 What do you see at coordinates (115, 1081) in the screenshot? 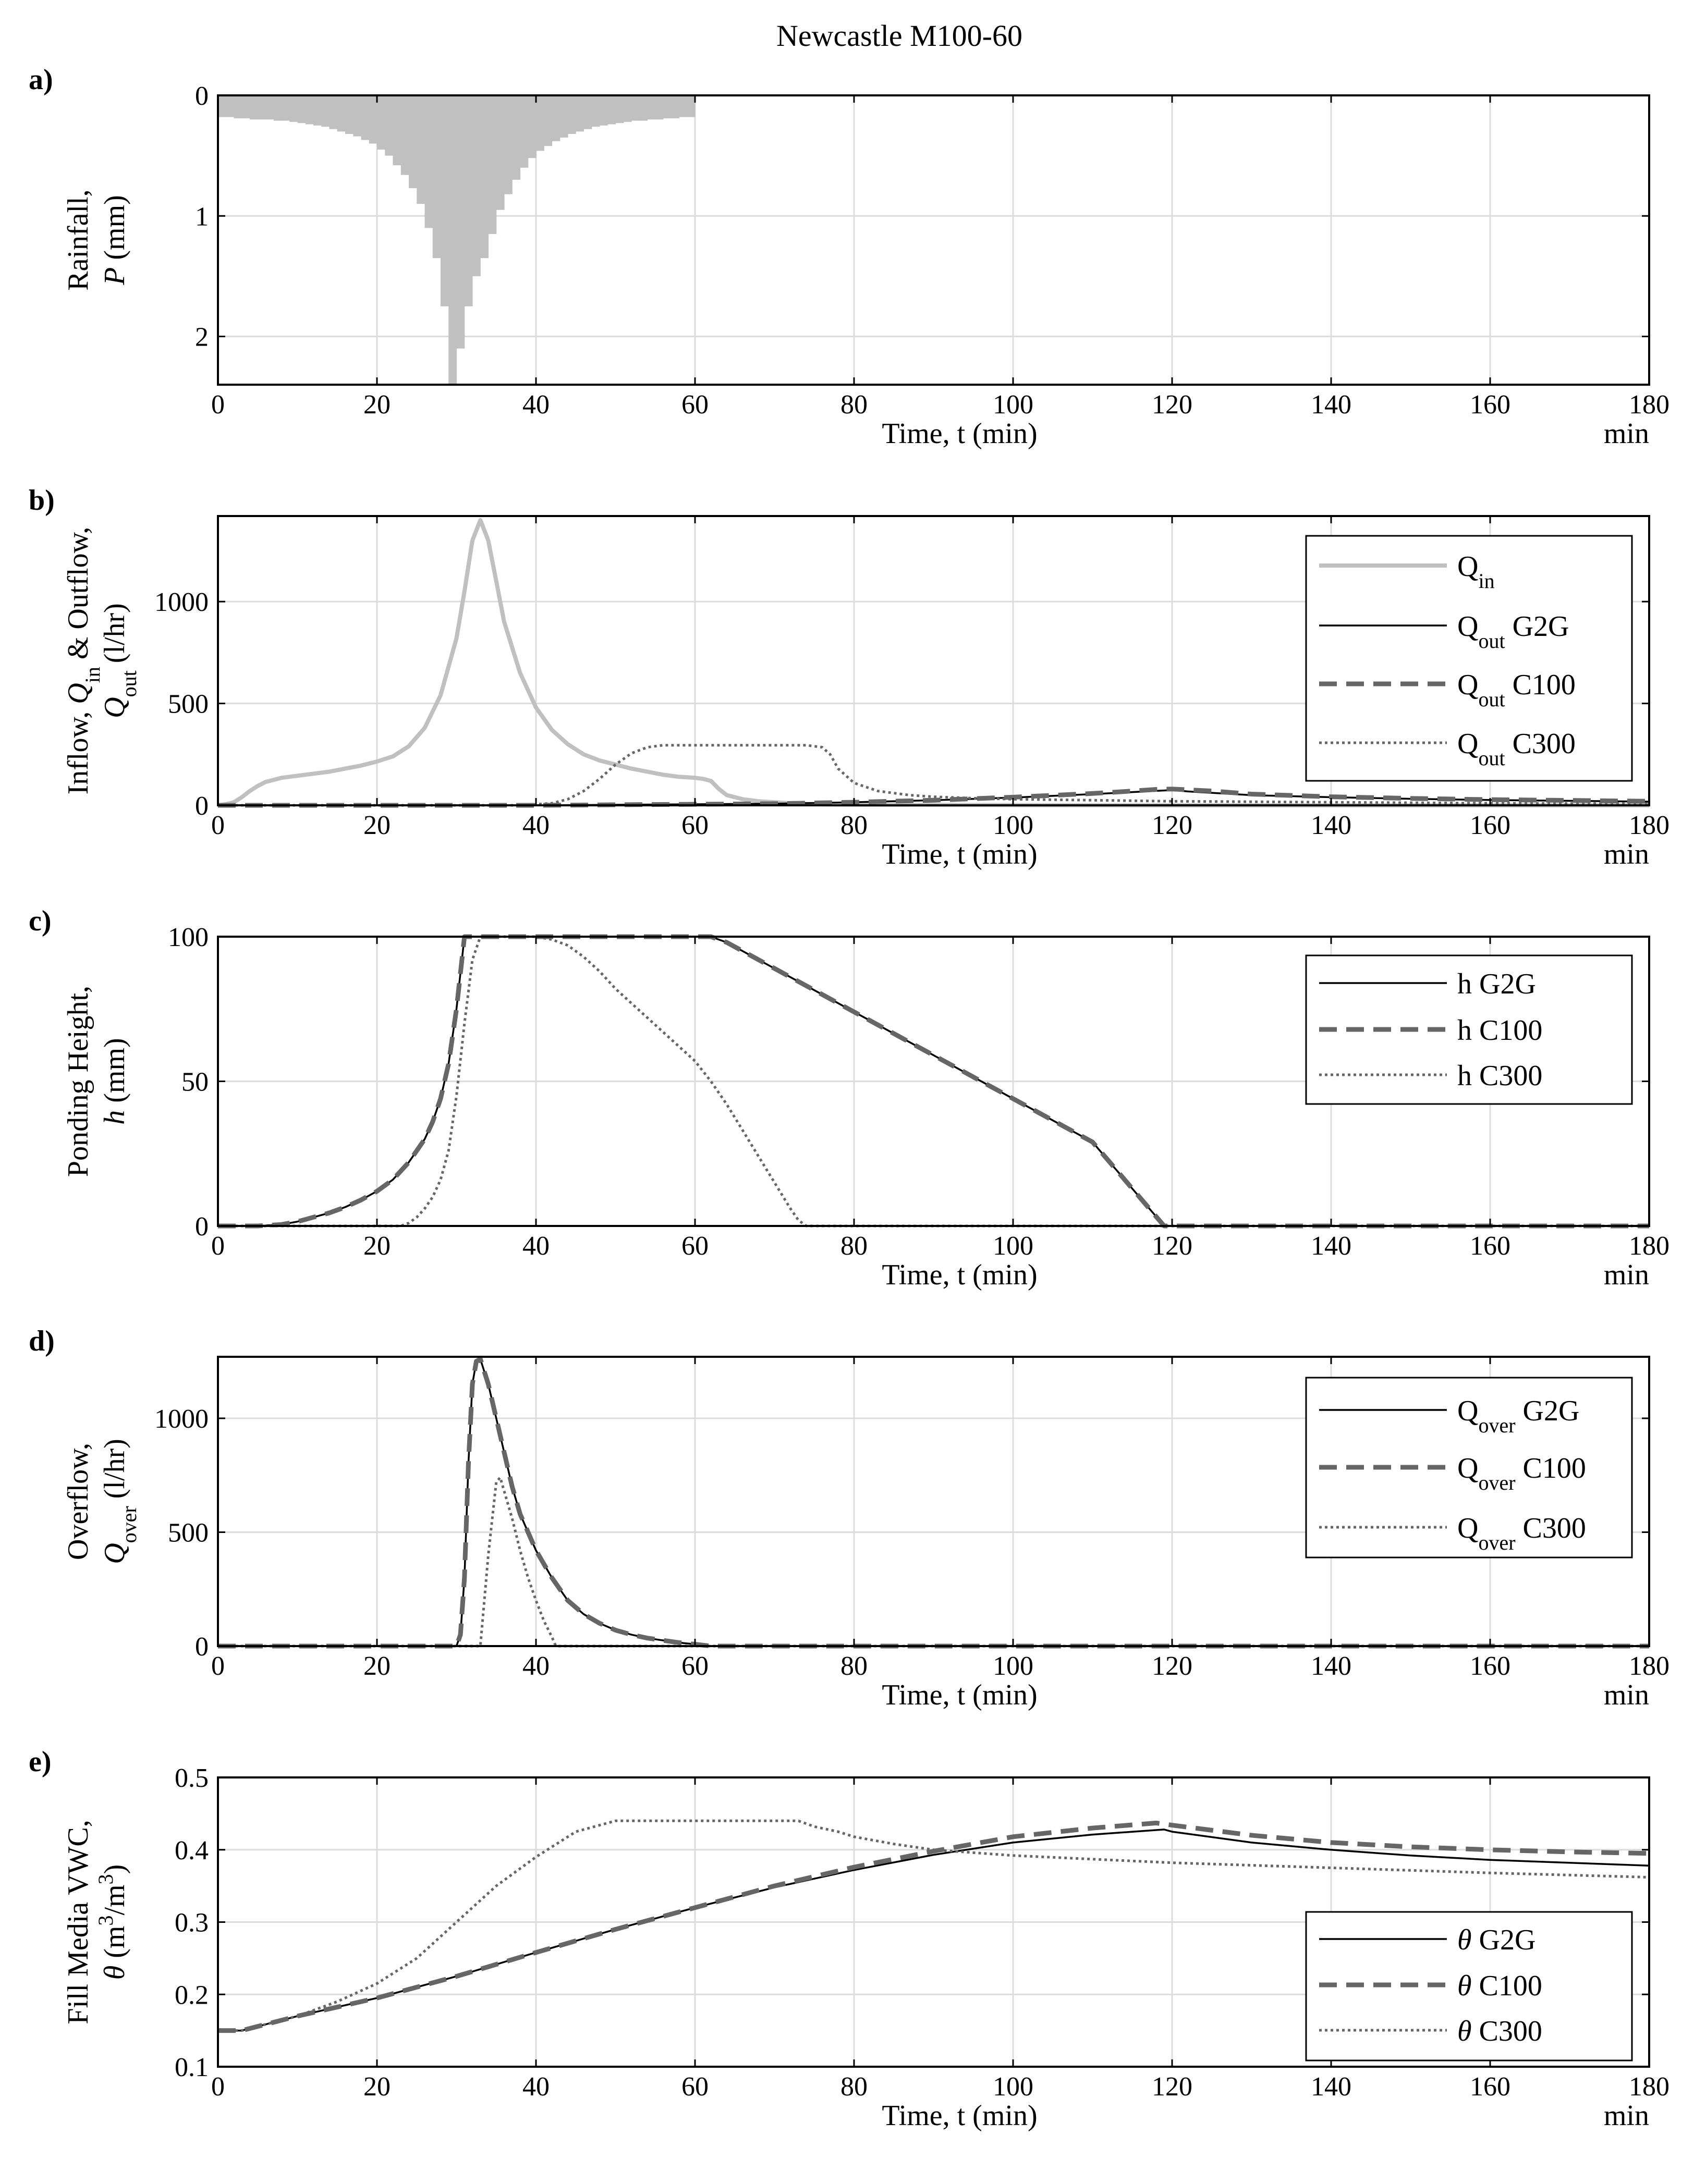
I see `y-axis-label: h (mm)` at bounding box center [115, 1081].